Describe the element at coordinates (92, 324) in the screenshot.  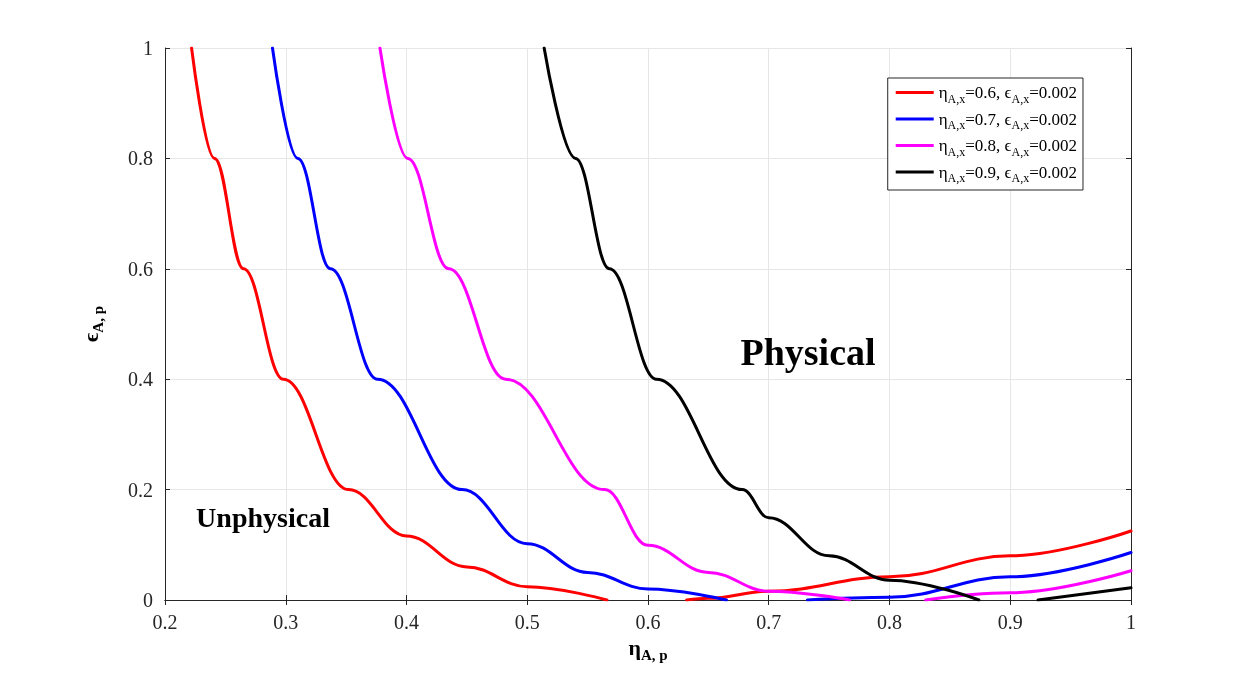
I see `y-axis-title: ϵA, p` at that location.